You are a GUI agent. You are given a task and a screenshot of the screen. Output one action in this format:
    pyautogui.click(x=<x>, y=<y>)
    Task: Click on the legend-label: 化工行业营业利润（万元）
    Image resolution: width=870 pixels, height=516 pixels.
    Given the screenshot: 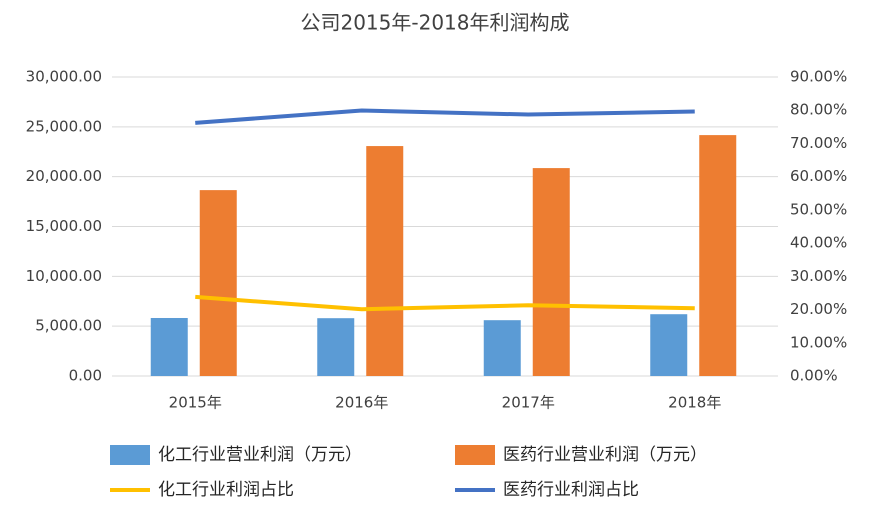 What is the action you would take?
    pyautogui.click(x=260, y=455)
    